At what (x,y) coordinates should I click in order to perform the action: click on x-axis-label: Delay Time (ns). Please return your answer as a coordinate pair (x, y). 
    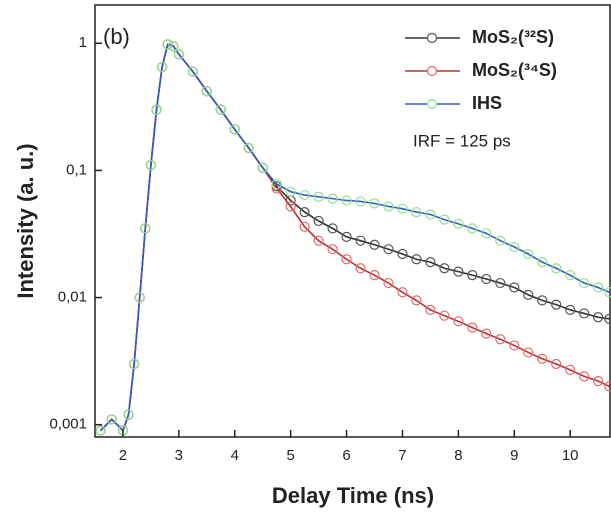
    Looking at the image, I should click on (353, 495).